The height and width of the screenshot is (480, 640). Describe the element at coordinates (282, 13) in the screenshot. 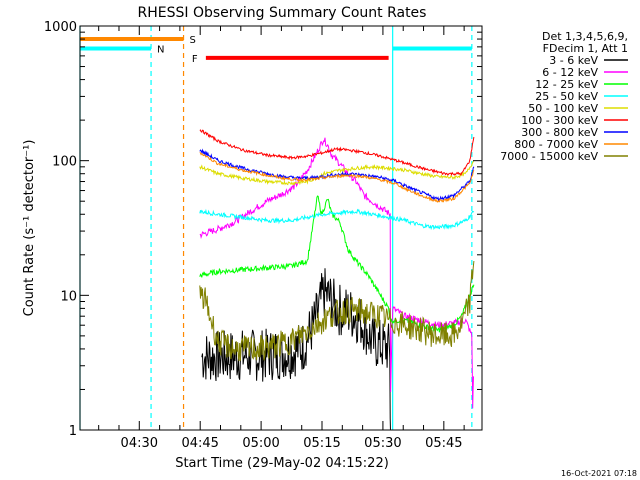

I see `chart-title: RHESSI Observing Summary Count Rates` at that location.